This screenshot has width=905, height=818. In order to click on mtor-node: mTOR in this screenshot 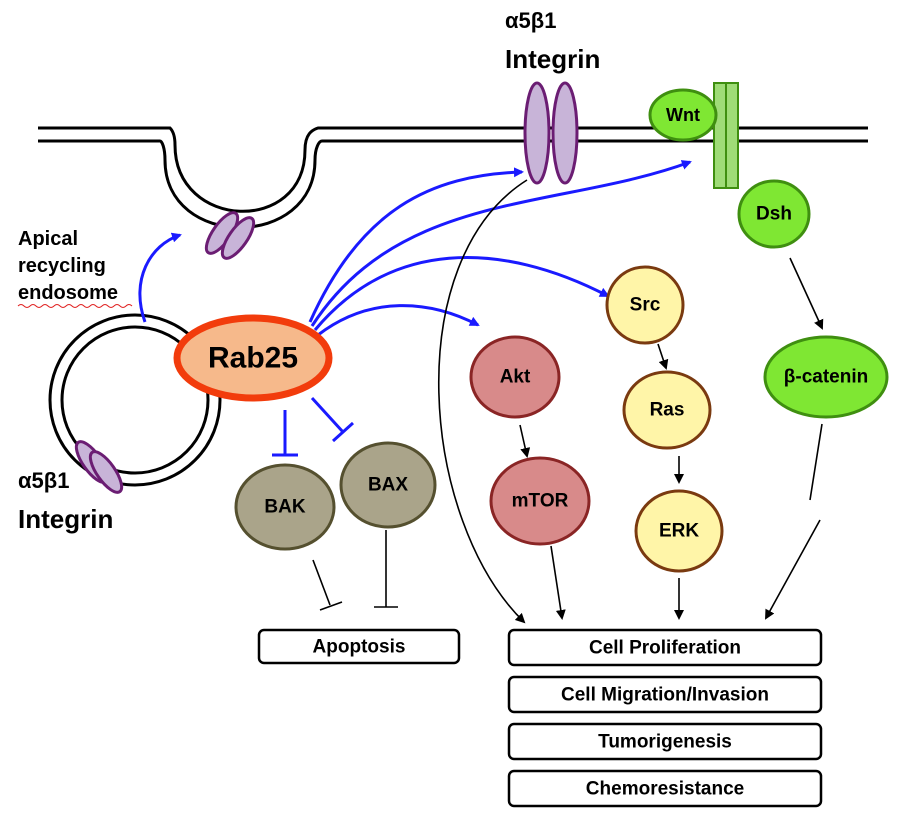, I will do `click(540, 501)`.